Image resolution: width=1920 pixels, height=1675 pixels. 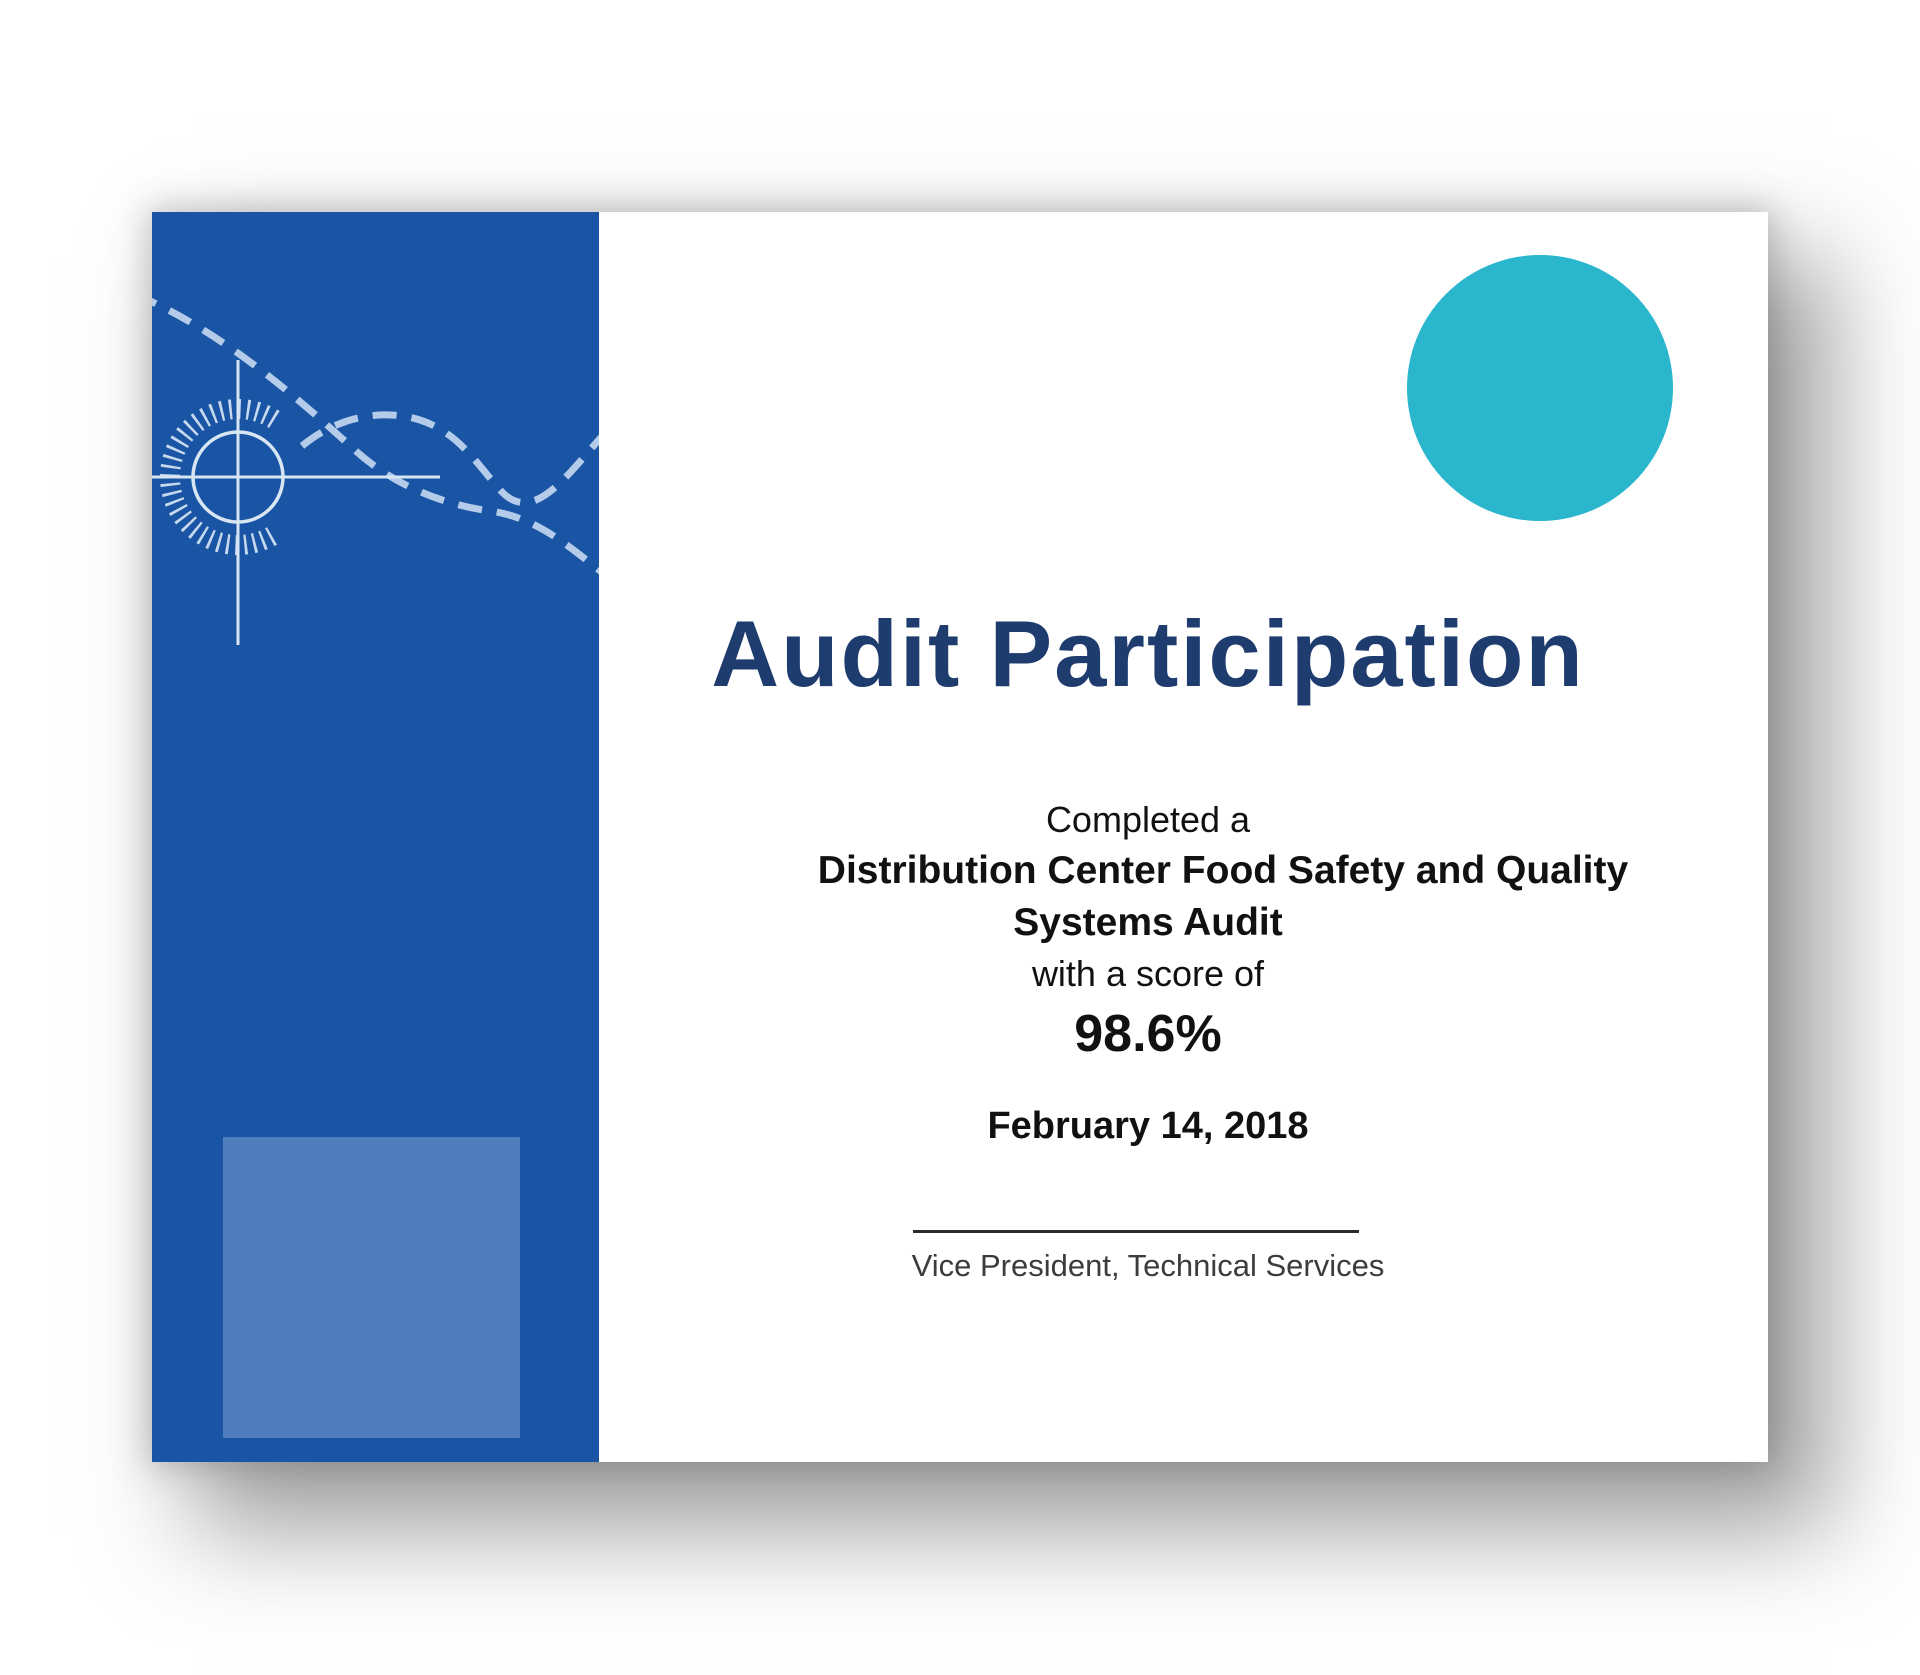 I want to click on target-circle-icon, so click(x=238, y=477).